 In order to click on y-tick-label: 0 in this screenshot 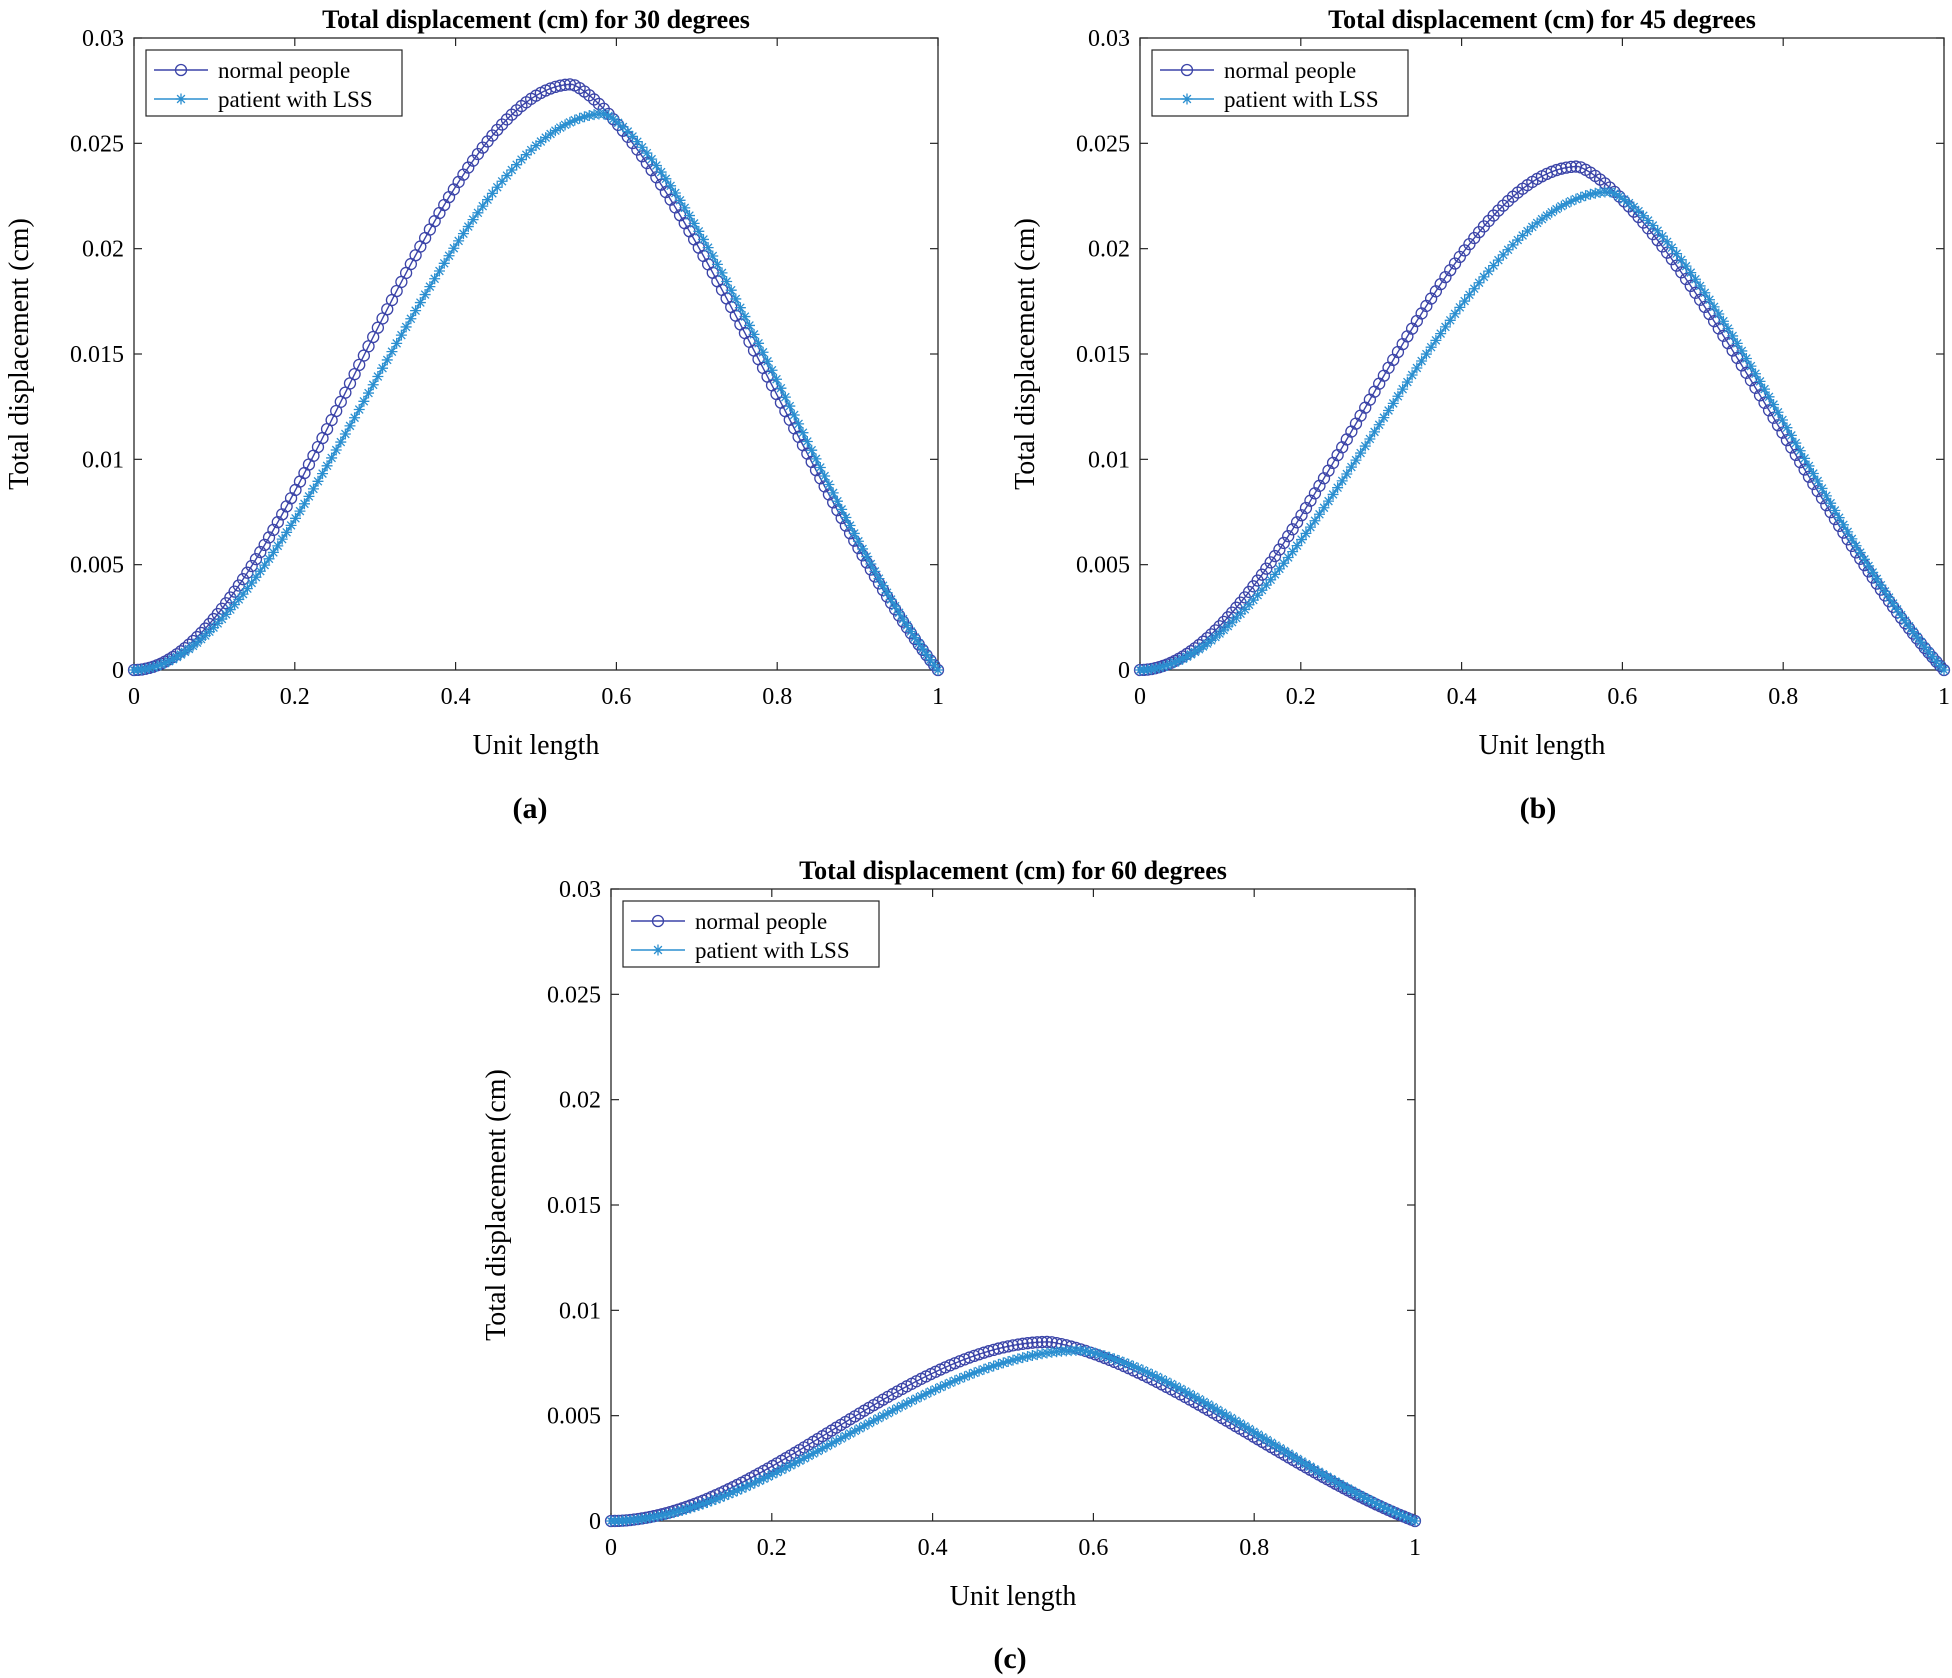, I will do `click(1124, 671)`.